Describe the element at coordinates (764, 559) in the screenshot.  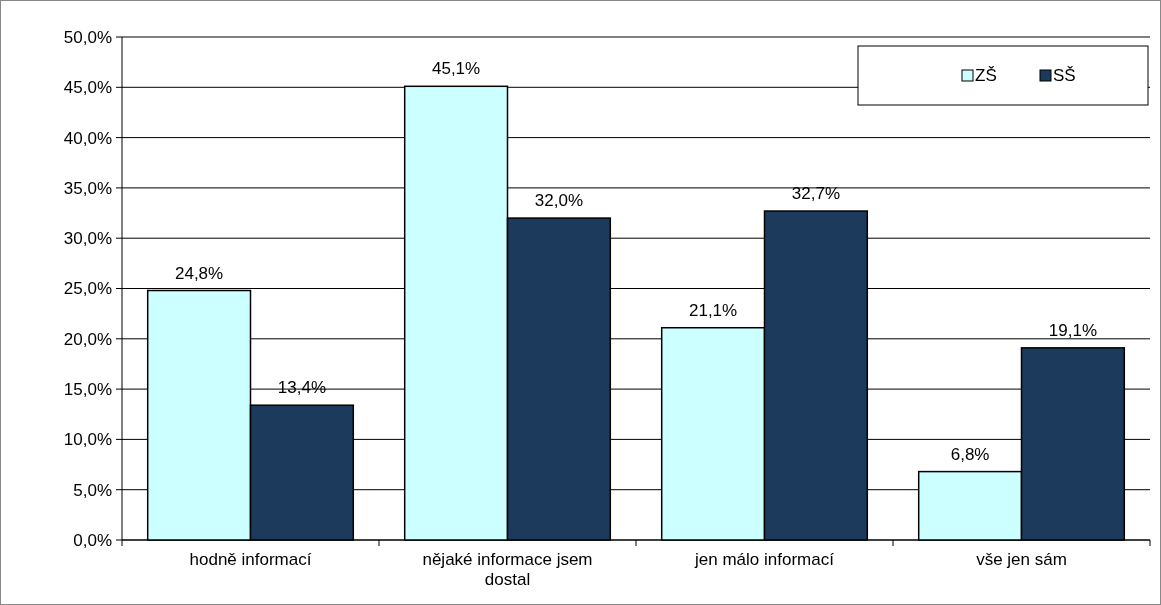
I see `x-tick-label: jen málo informací` at that location.